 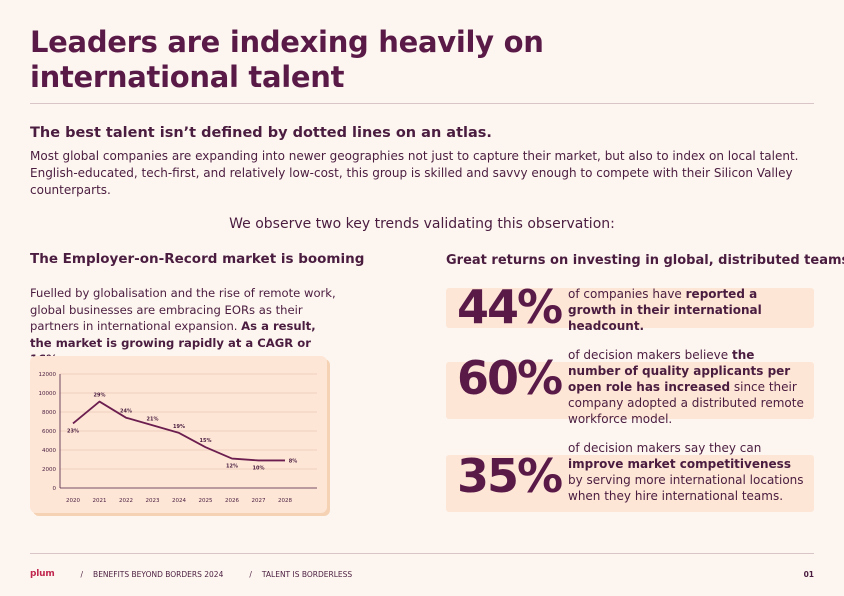 I want to click on y-tick-label: 8000, so click(x=49, y=413).